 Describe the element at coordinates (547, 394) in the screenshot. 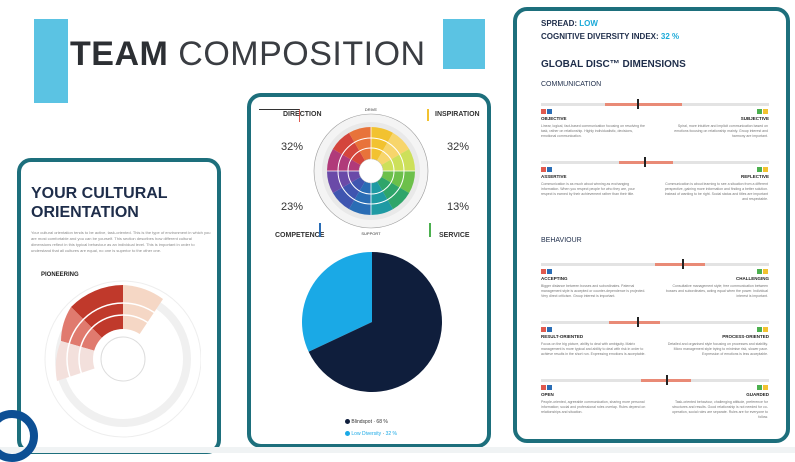

I see `dimension-left-label: OPEN` at that location.